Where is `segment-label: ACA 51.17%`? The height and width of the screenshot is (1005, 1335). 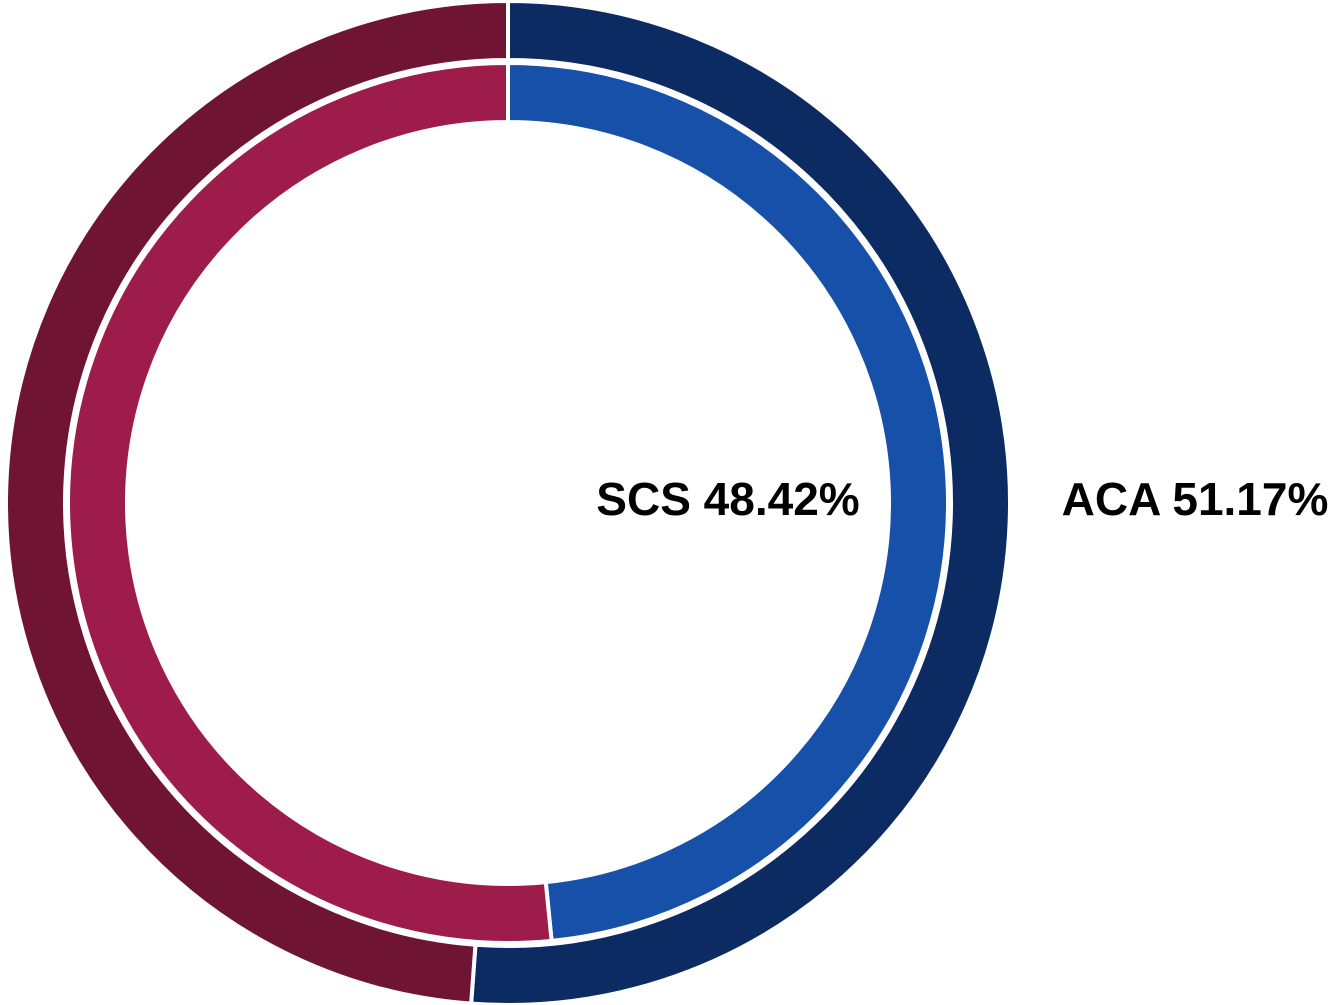 segment-label: ACA 51.17% is located at coordinates (1195, 499).